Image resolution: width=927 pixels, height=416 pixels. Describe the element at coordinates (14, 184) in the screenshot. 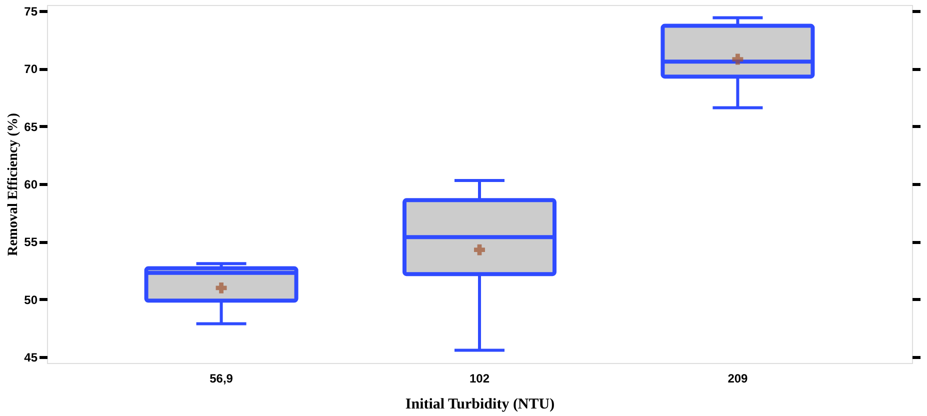

I see `y-axis-title: Removal Efficiency (%)` at that location.